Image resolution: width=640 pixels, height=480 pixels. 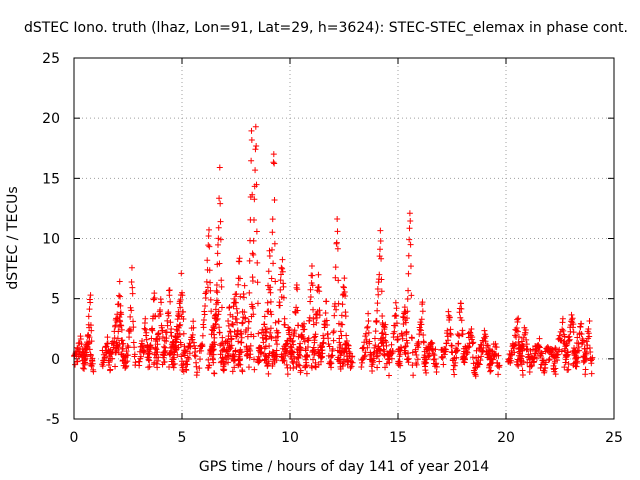 What do you see at coordinates (506, 438) in the screenshot?
I see `x-tick-label: 20` at bounding box center [506, 438].